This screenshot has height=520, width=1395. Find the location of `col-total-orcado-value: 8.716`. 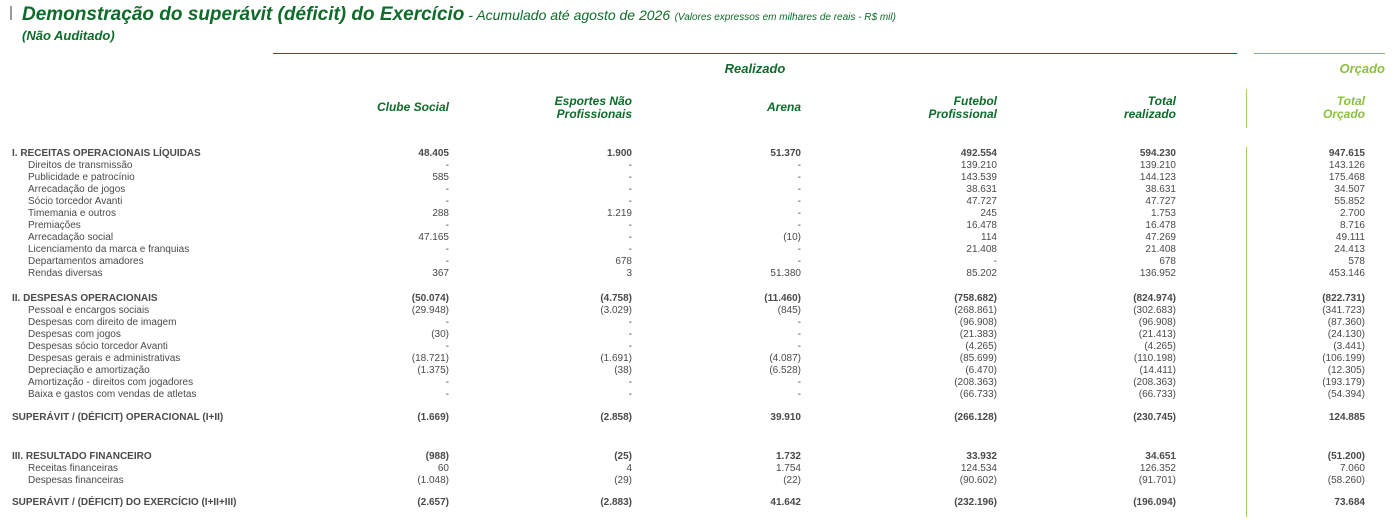

col-total-orcado-value: 8.716 is located at coordinates (1352, 225).